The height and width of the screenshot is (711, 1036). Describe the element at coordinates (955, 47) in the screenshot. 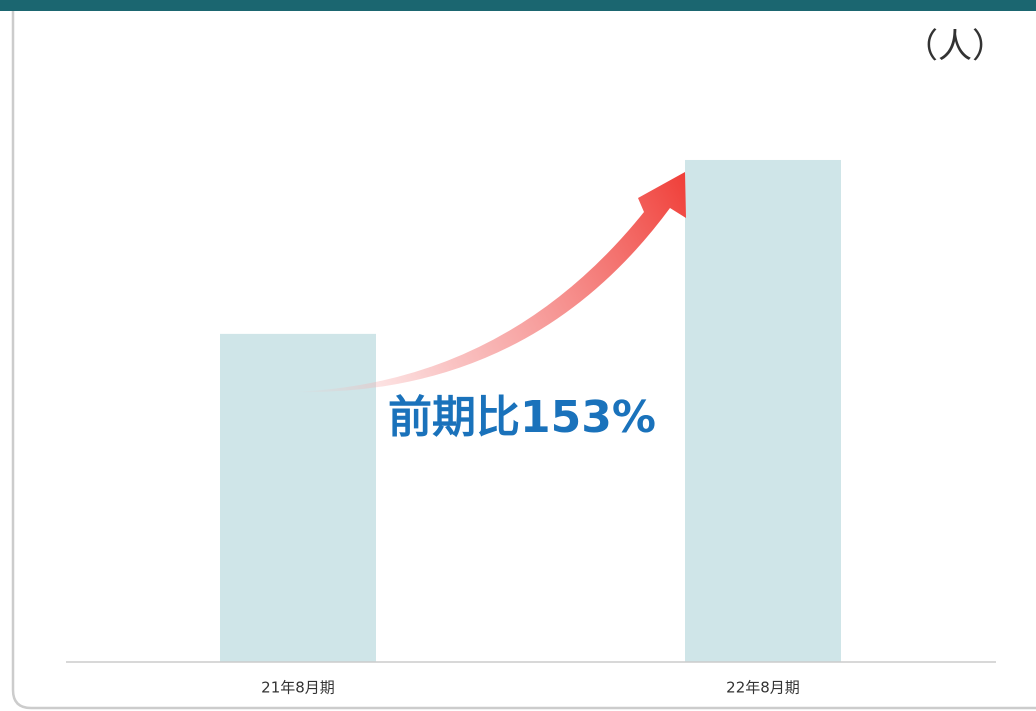

I see `unit-label: （人）` at that location.